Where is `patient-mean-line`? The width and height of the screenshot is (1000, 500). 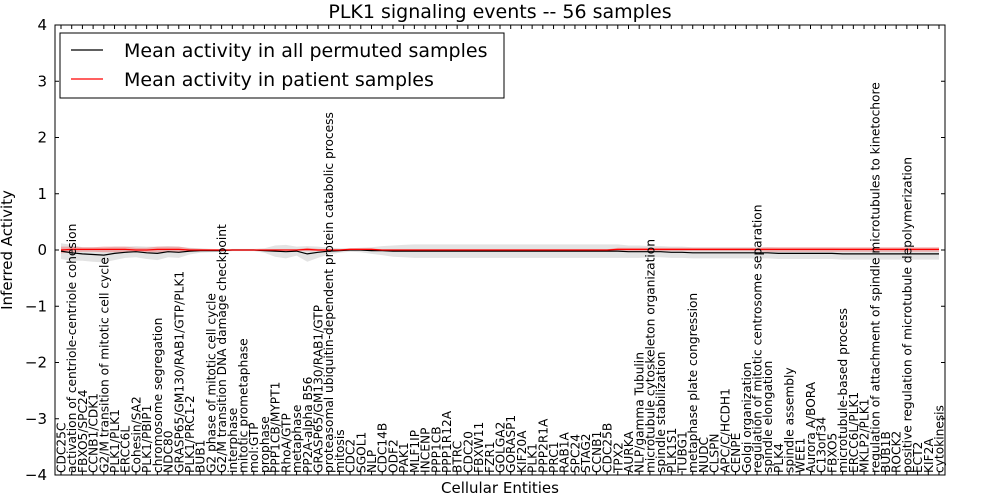 patient-mean-line is located at coordinates (499, 249).